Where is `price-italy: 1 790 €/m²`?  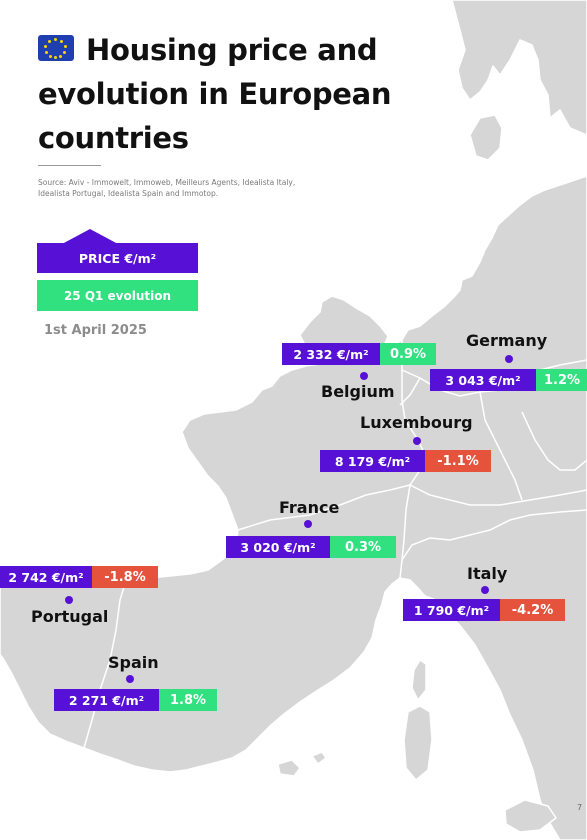 price-italy: 1 790 €/m² is located at coordinates (451, 610).